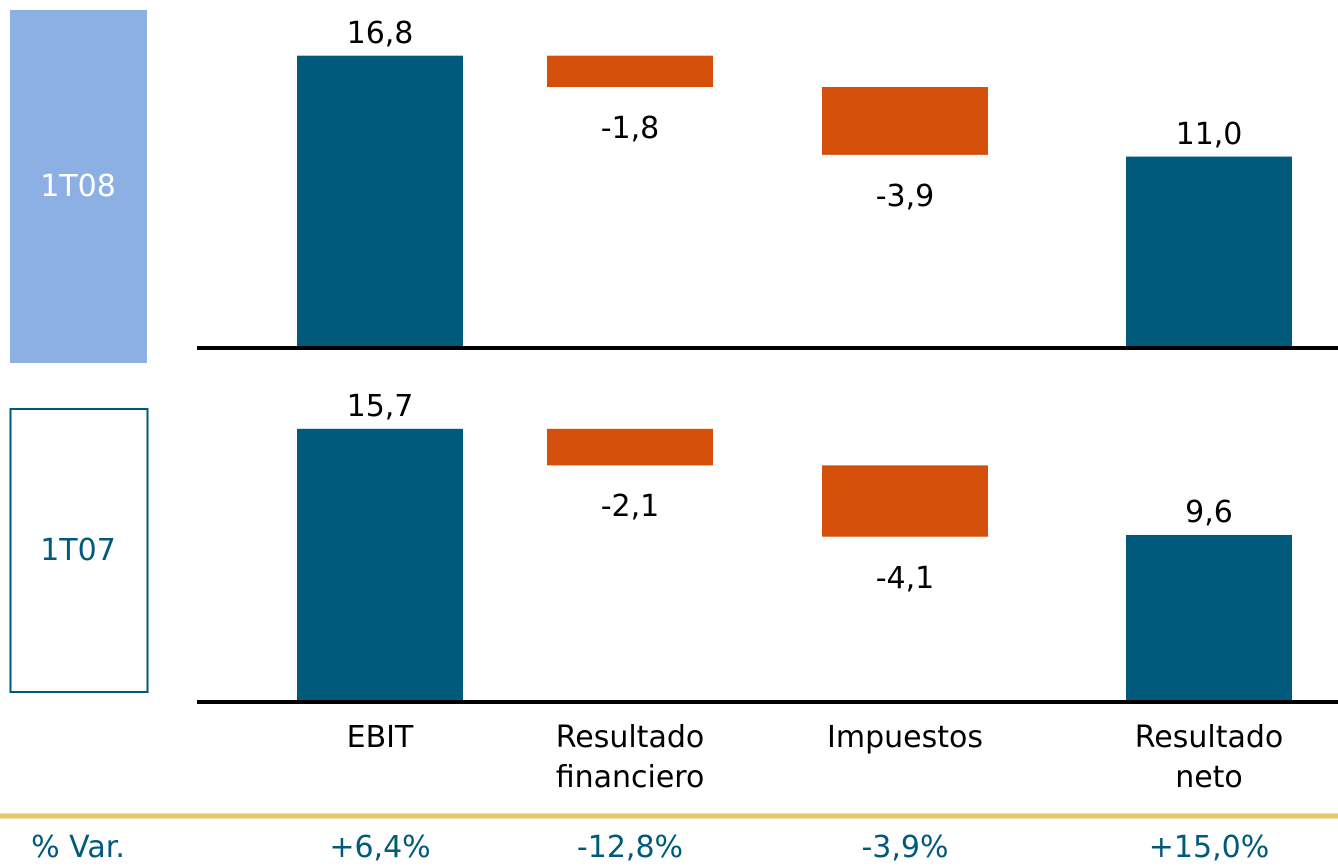  Describe the element at coordinates (905, 737) in the screenshot. I see `category-label: Impuestos` at that location.